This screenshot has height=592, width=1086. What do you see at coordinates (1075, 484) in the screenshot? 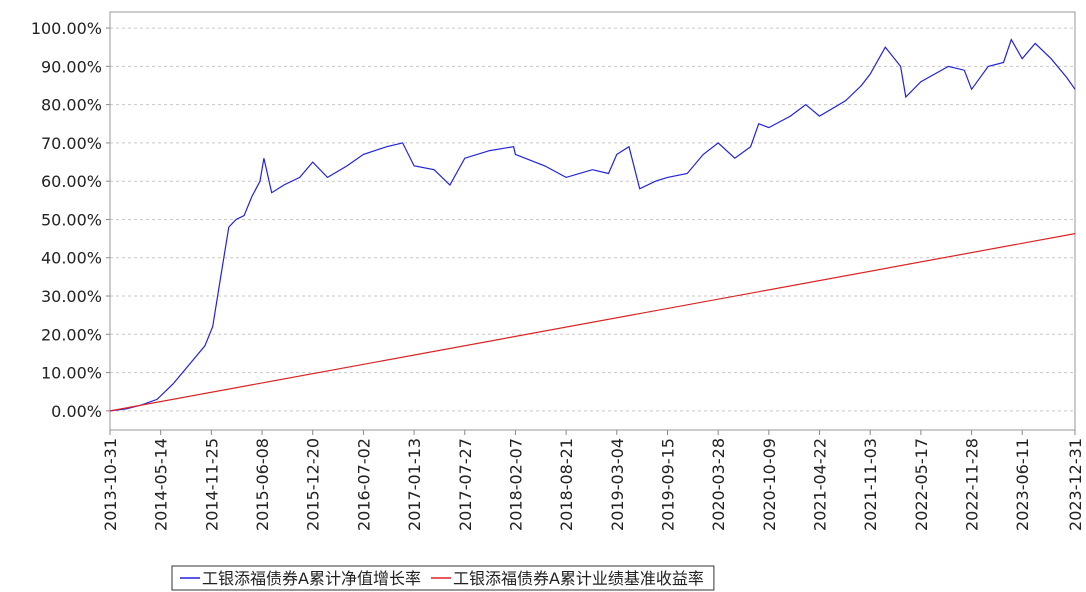
I see `x-tick-label: 2023-12-31` at bounding box center [1075, 484].